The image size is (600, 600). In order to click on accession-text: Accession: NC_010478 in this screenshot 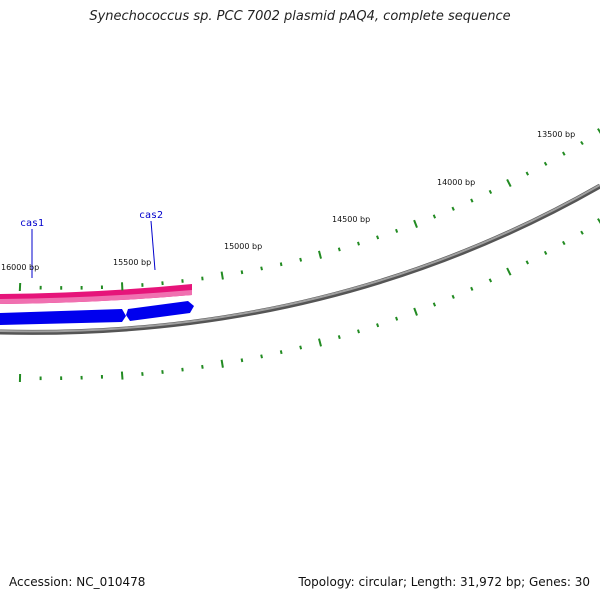, I will do `click(77, 582)`.